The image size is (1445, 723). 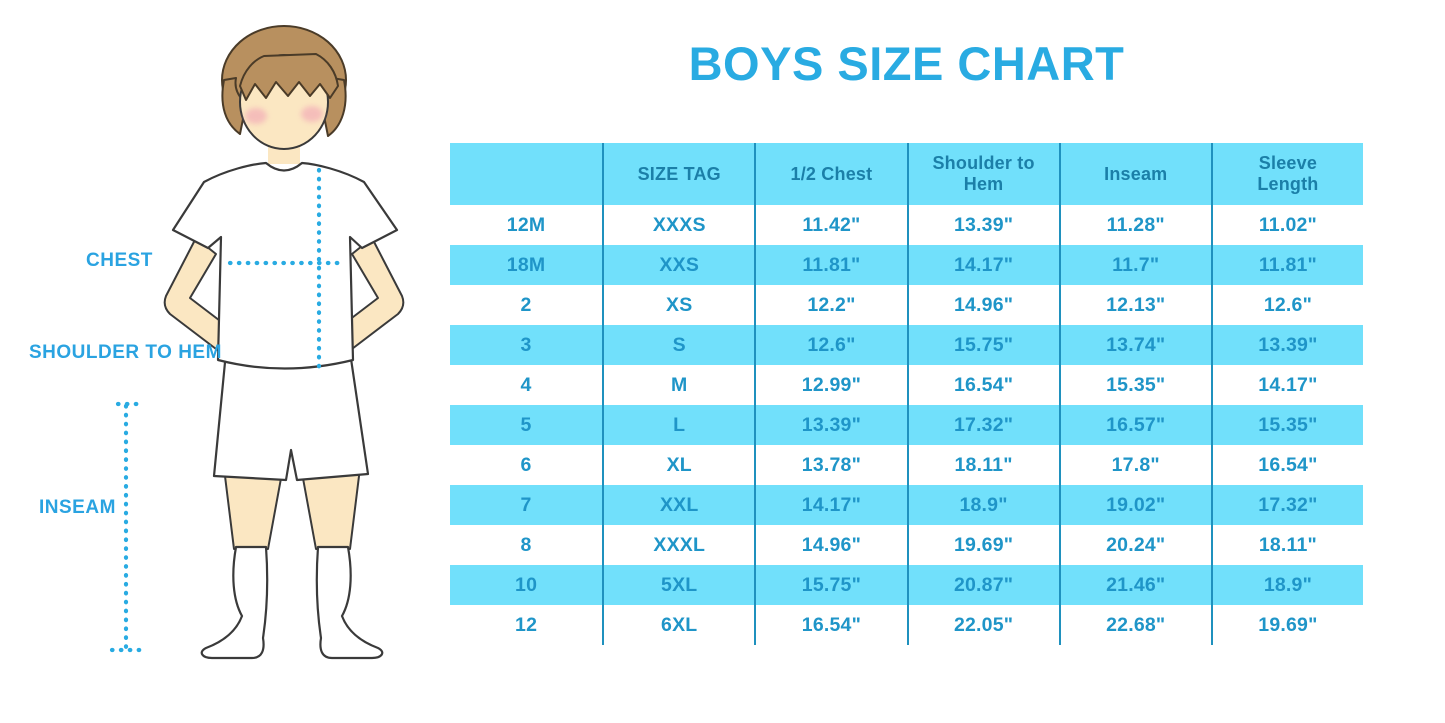 What do you see at coordinates (678, 345) in the screenshot?
I see `table-cell: S` at bounding box center [678, 345].